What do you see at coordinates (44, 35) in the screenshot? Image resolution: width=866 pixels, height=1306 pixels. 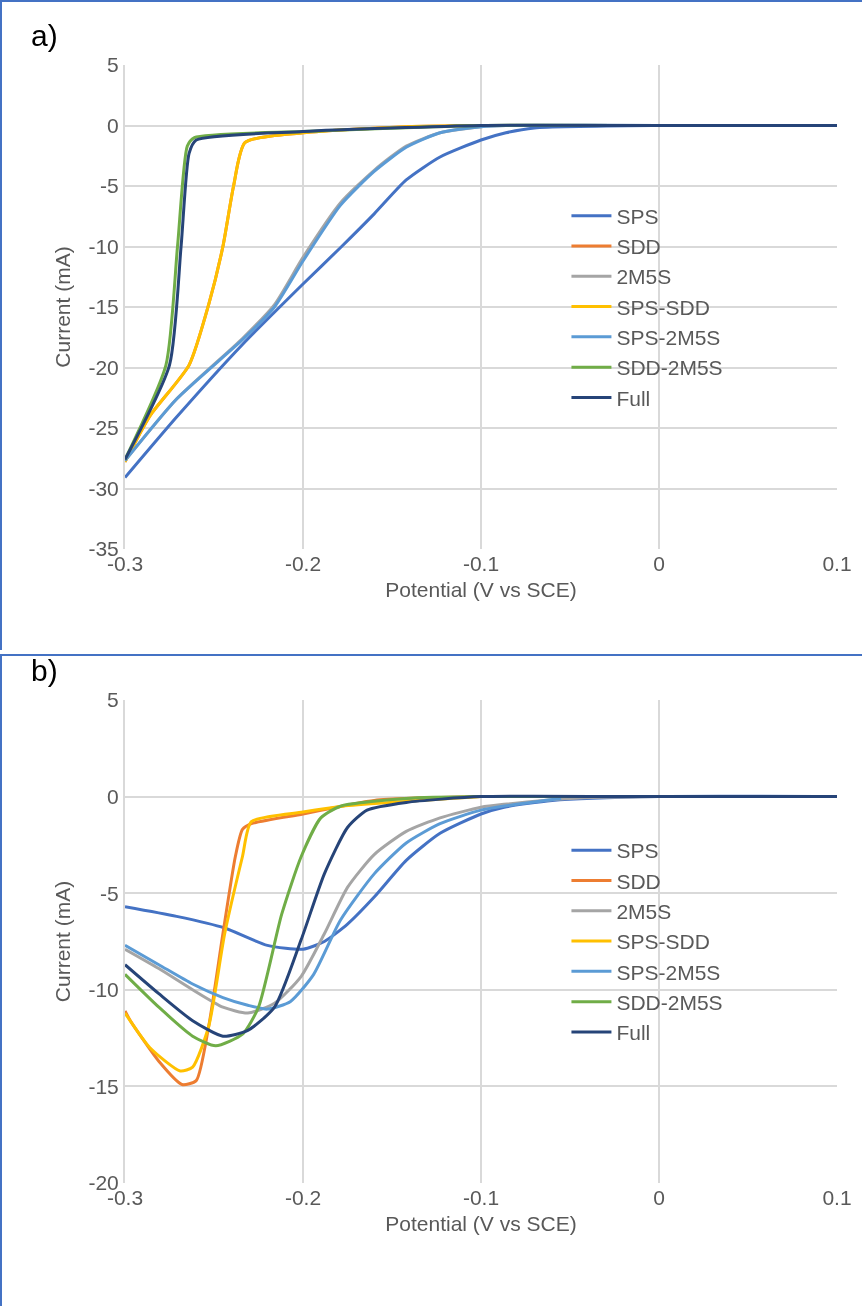 I see `text: a)` at bounding box center [44, 35].